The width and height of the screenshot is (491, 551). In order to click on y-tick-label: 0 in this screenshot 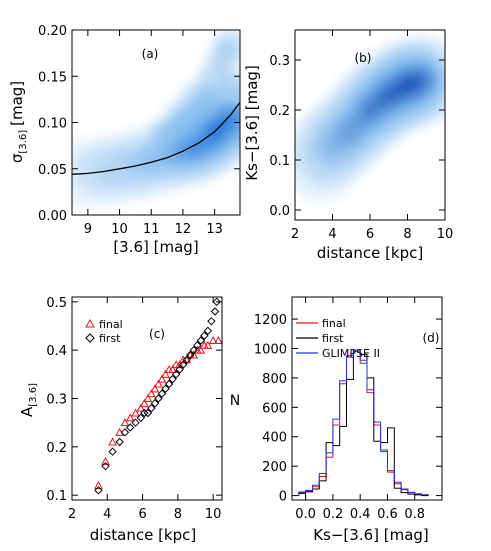, I will do `click(283, 497)`.